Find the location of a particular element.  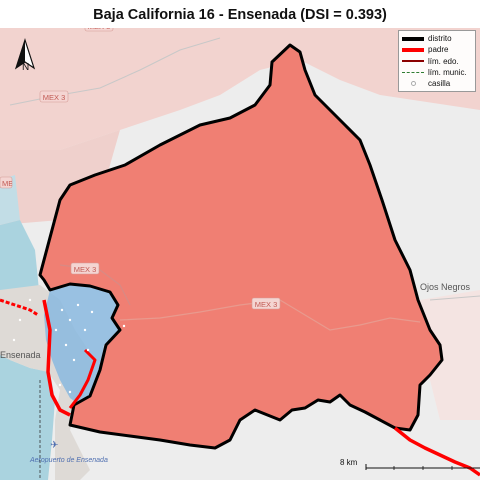

scale-bar-label: 8 km is located at coordinates (349, 462).